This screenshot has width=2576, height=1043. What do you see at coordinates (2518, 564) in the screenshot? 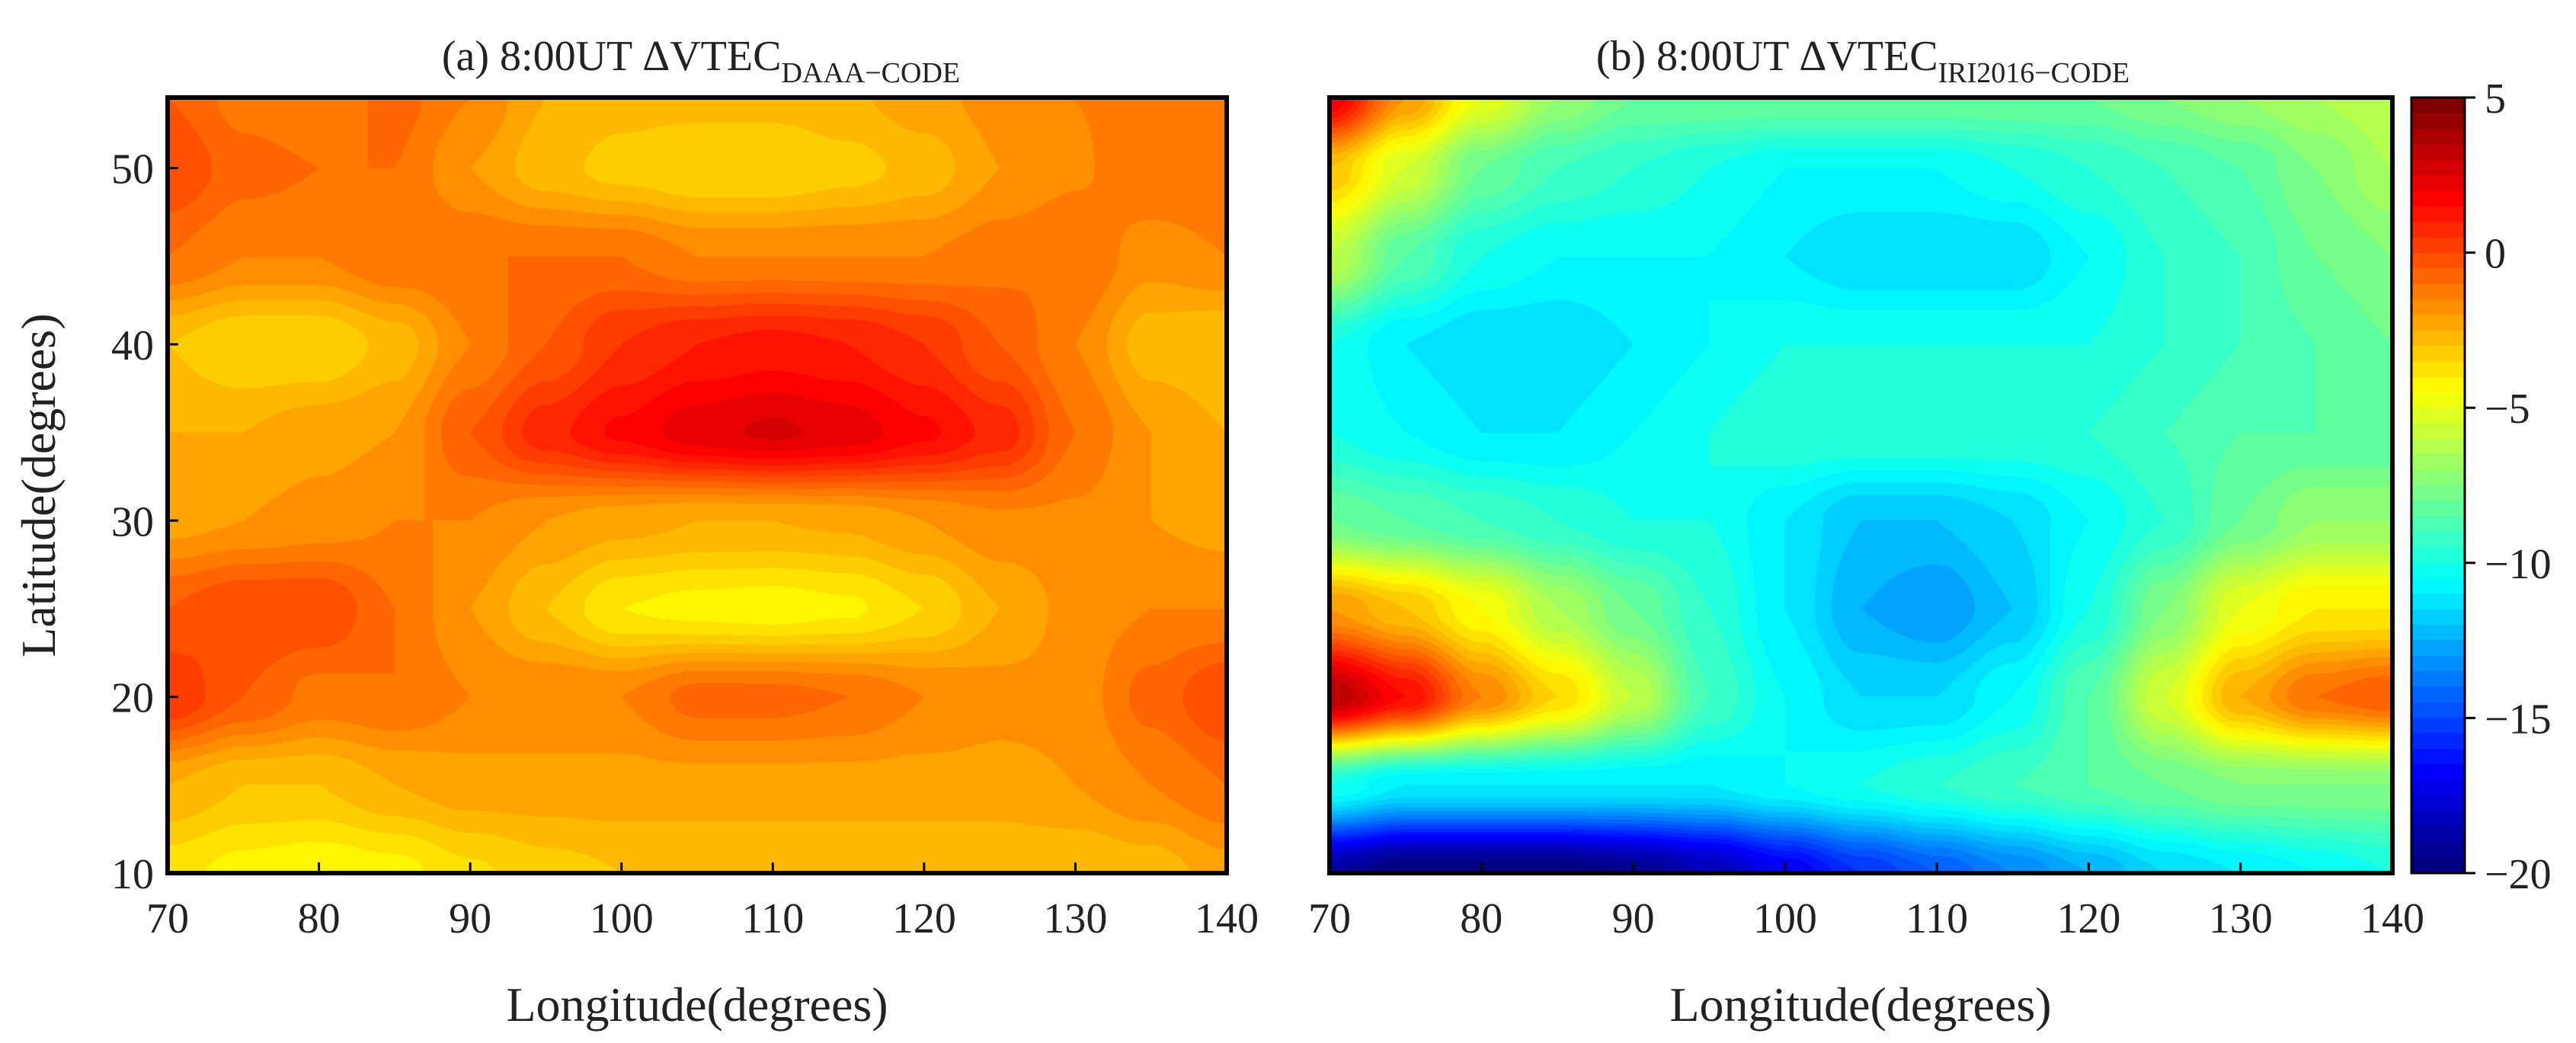
I see `colorbar-tick-label: −10` at bounding box center [2518, 564].